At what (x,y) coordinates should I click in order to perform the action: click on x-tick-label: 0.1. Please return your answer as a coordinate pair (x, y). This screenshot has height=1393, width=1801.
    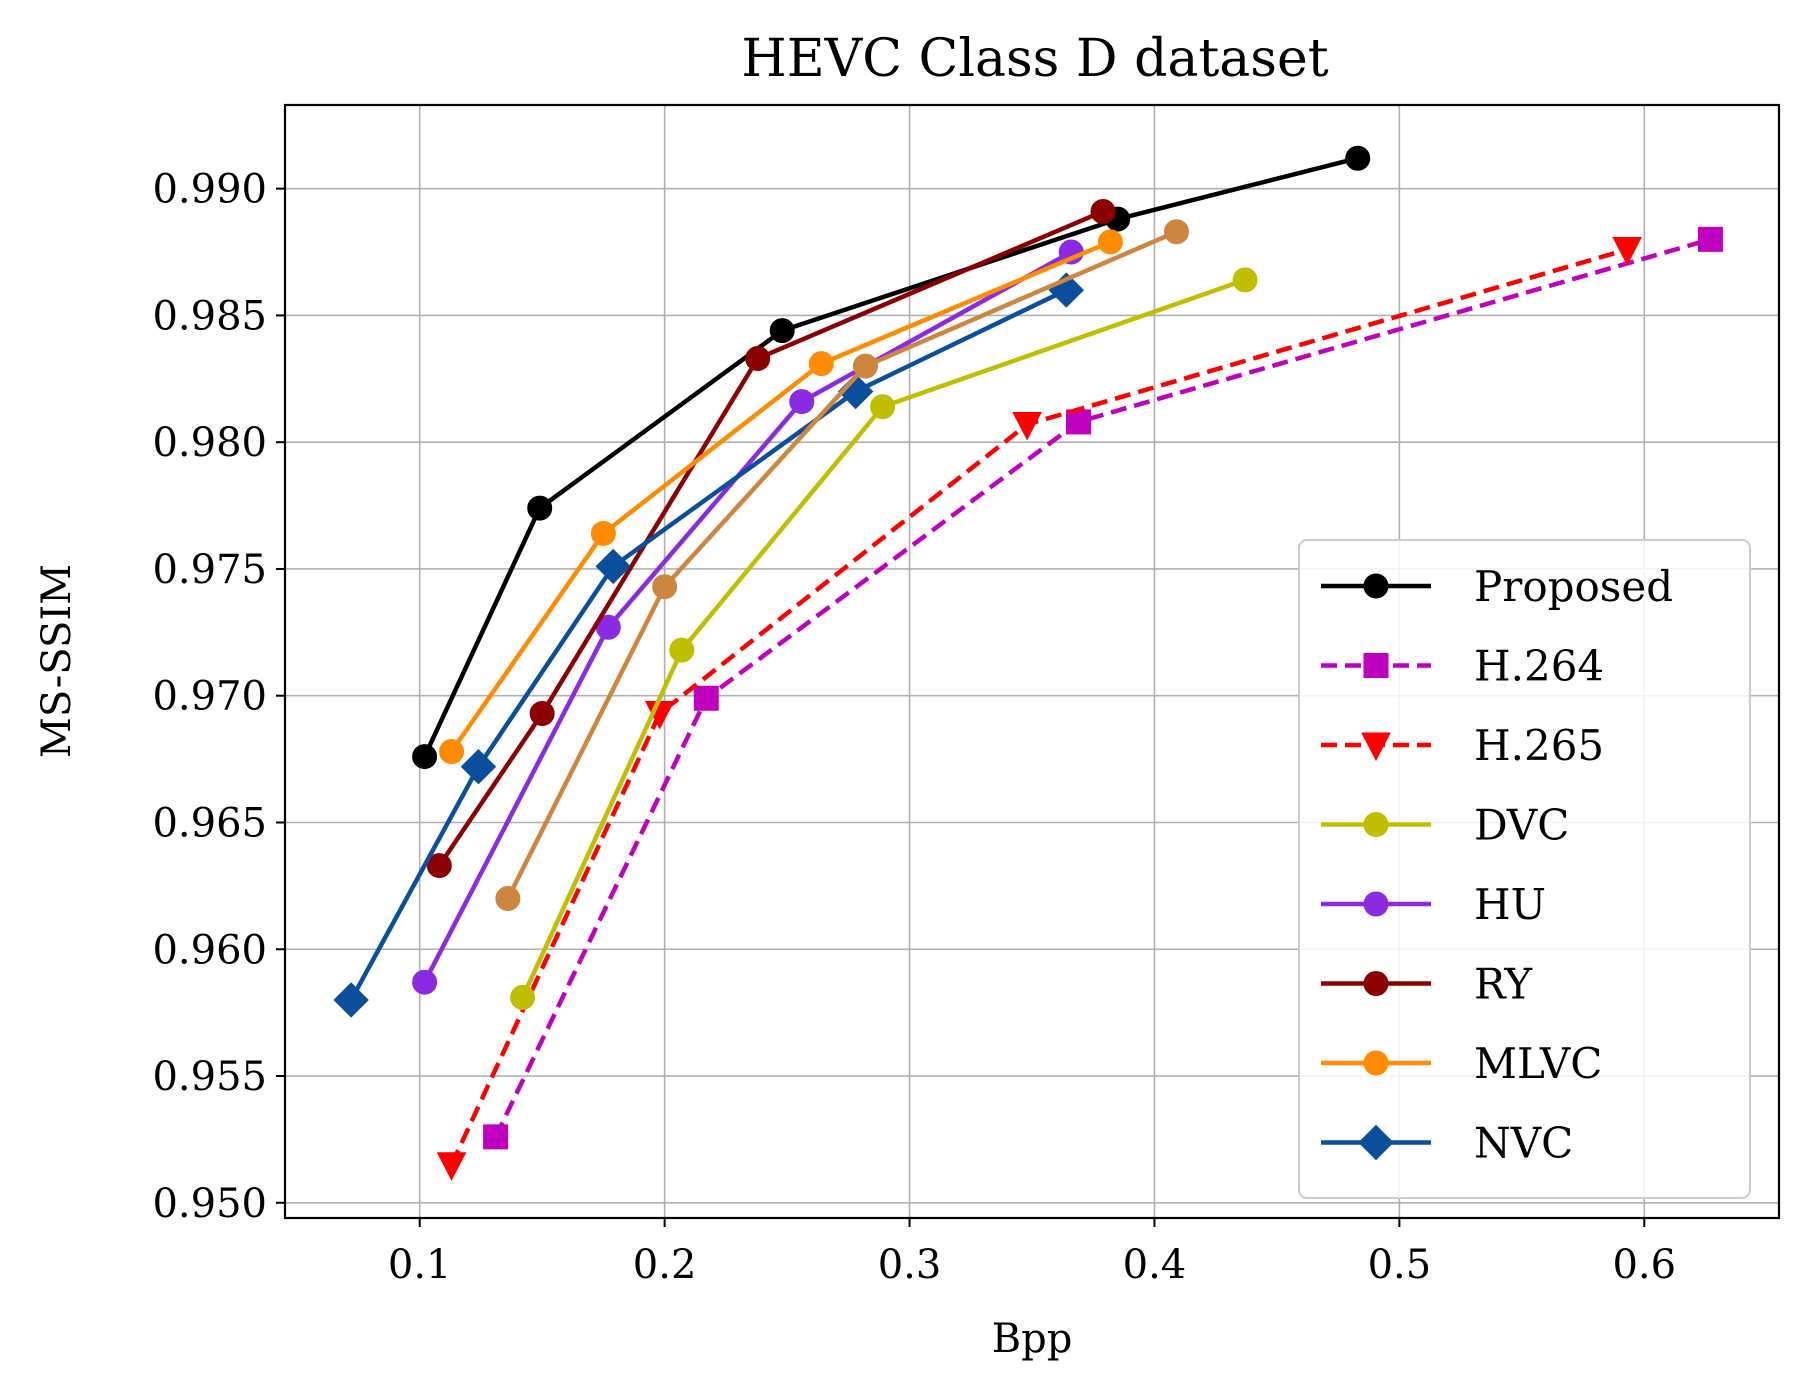
    Looking at the image, I should click on (420, 1265).